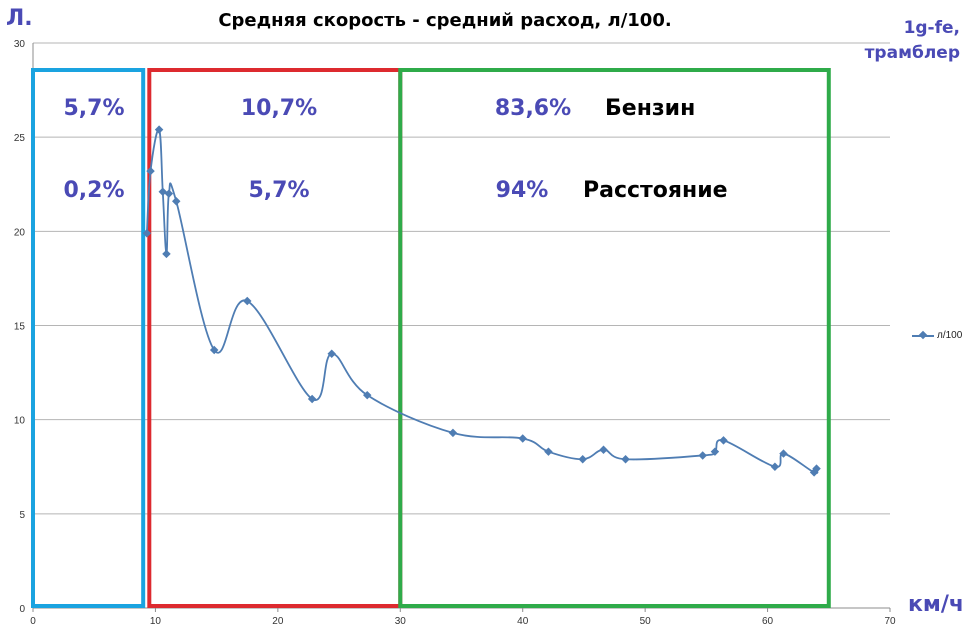 Image resolution: width=972 pixels, height=643 pixels. I want to click on zone-2-distance-share: 5,7%, so click(278, 190).